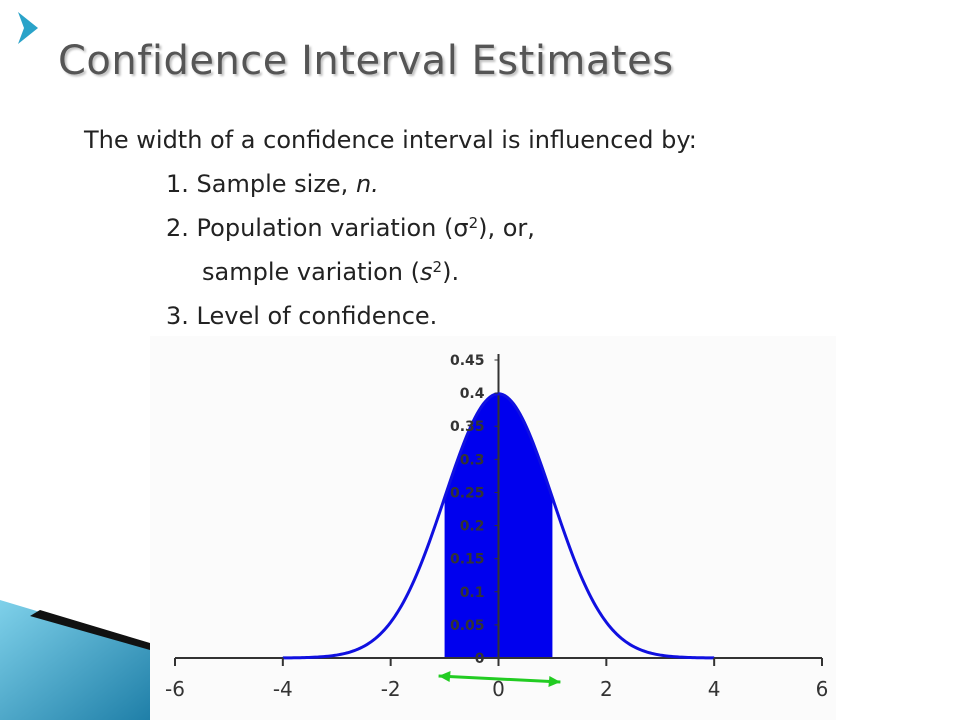 The width and height of the screenshot is (960, 720). Describe the element at coordinates (28, 28) in the screenshot. I see `chevron-right-icon` at that location.